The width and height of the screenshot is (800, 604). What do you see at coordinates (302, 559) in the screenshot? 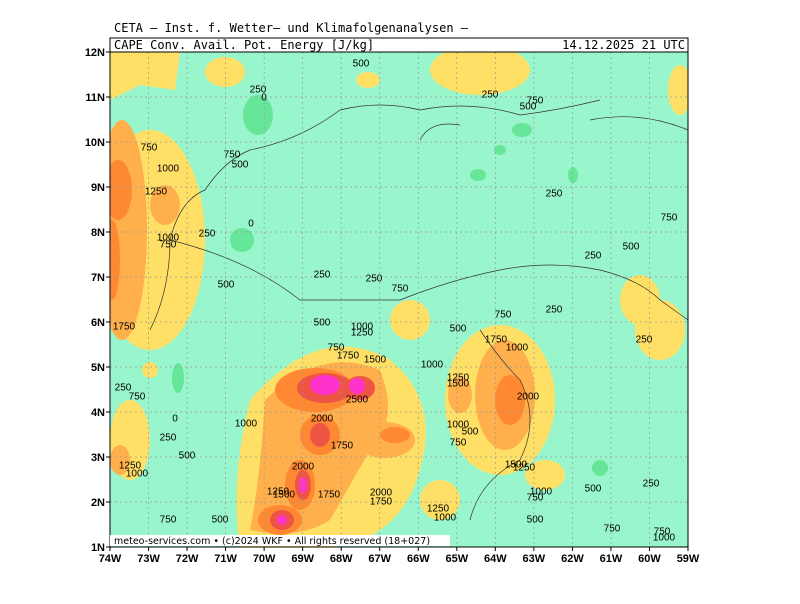
I see `lon-label: 69W` at bounding box center [302, 559].